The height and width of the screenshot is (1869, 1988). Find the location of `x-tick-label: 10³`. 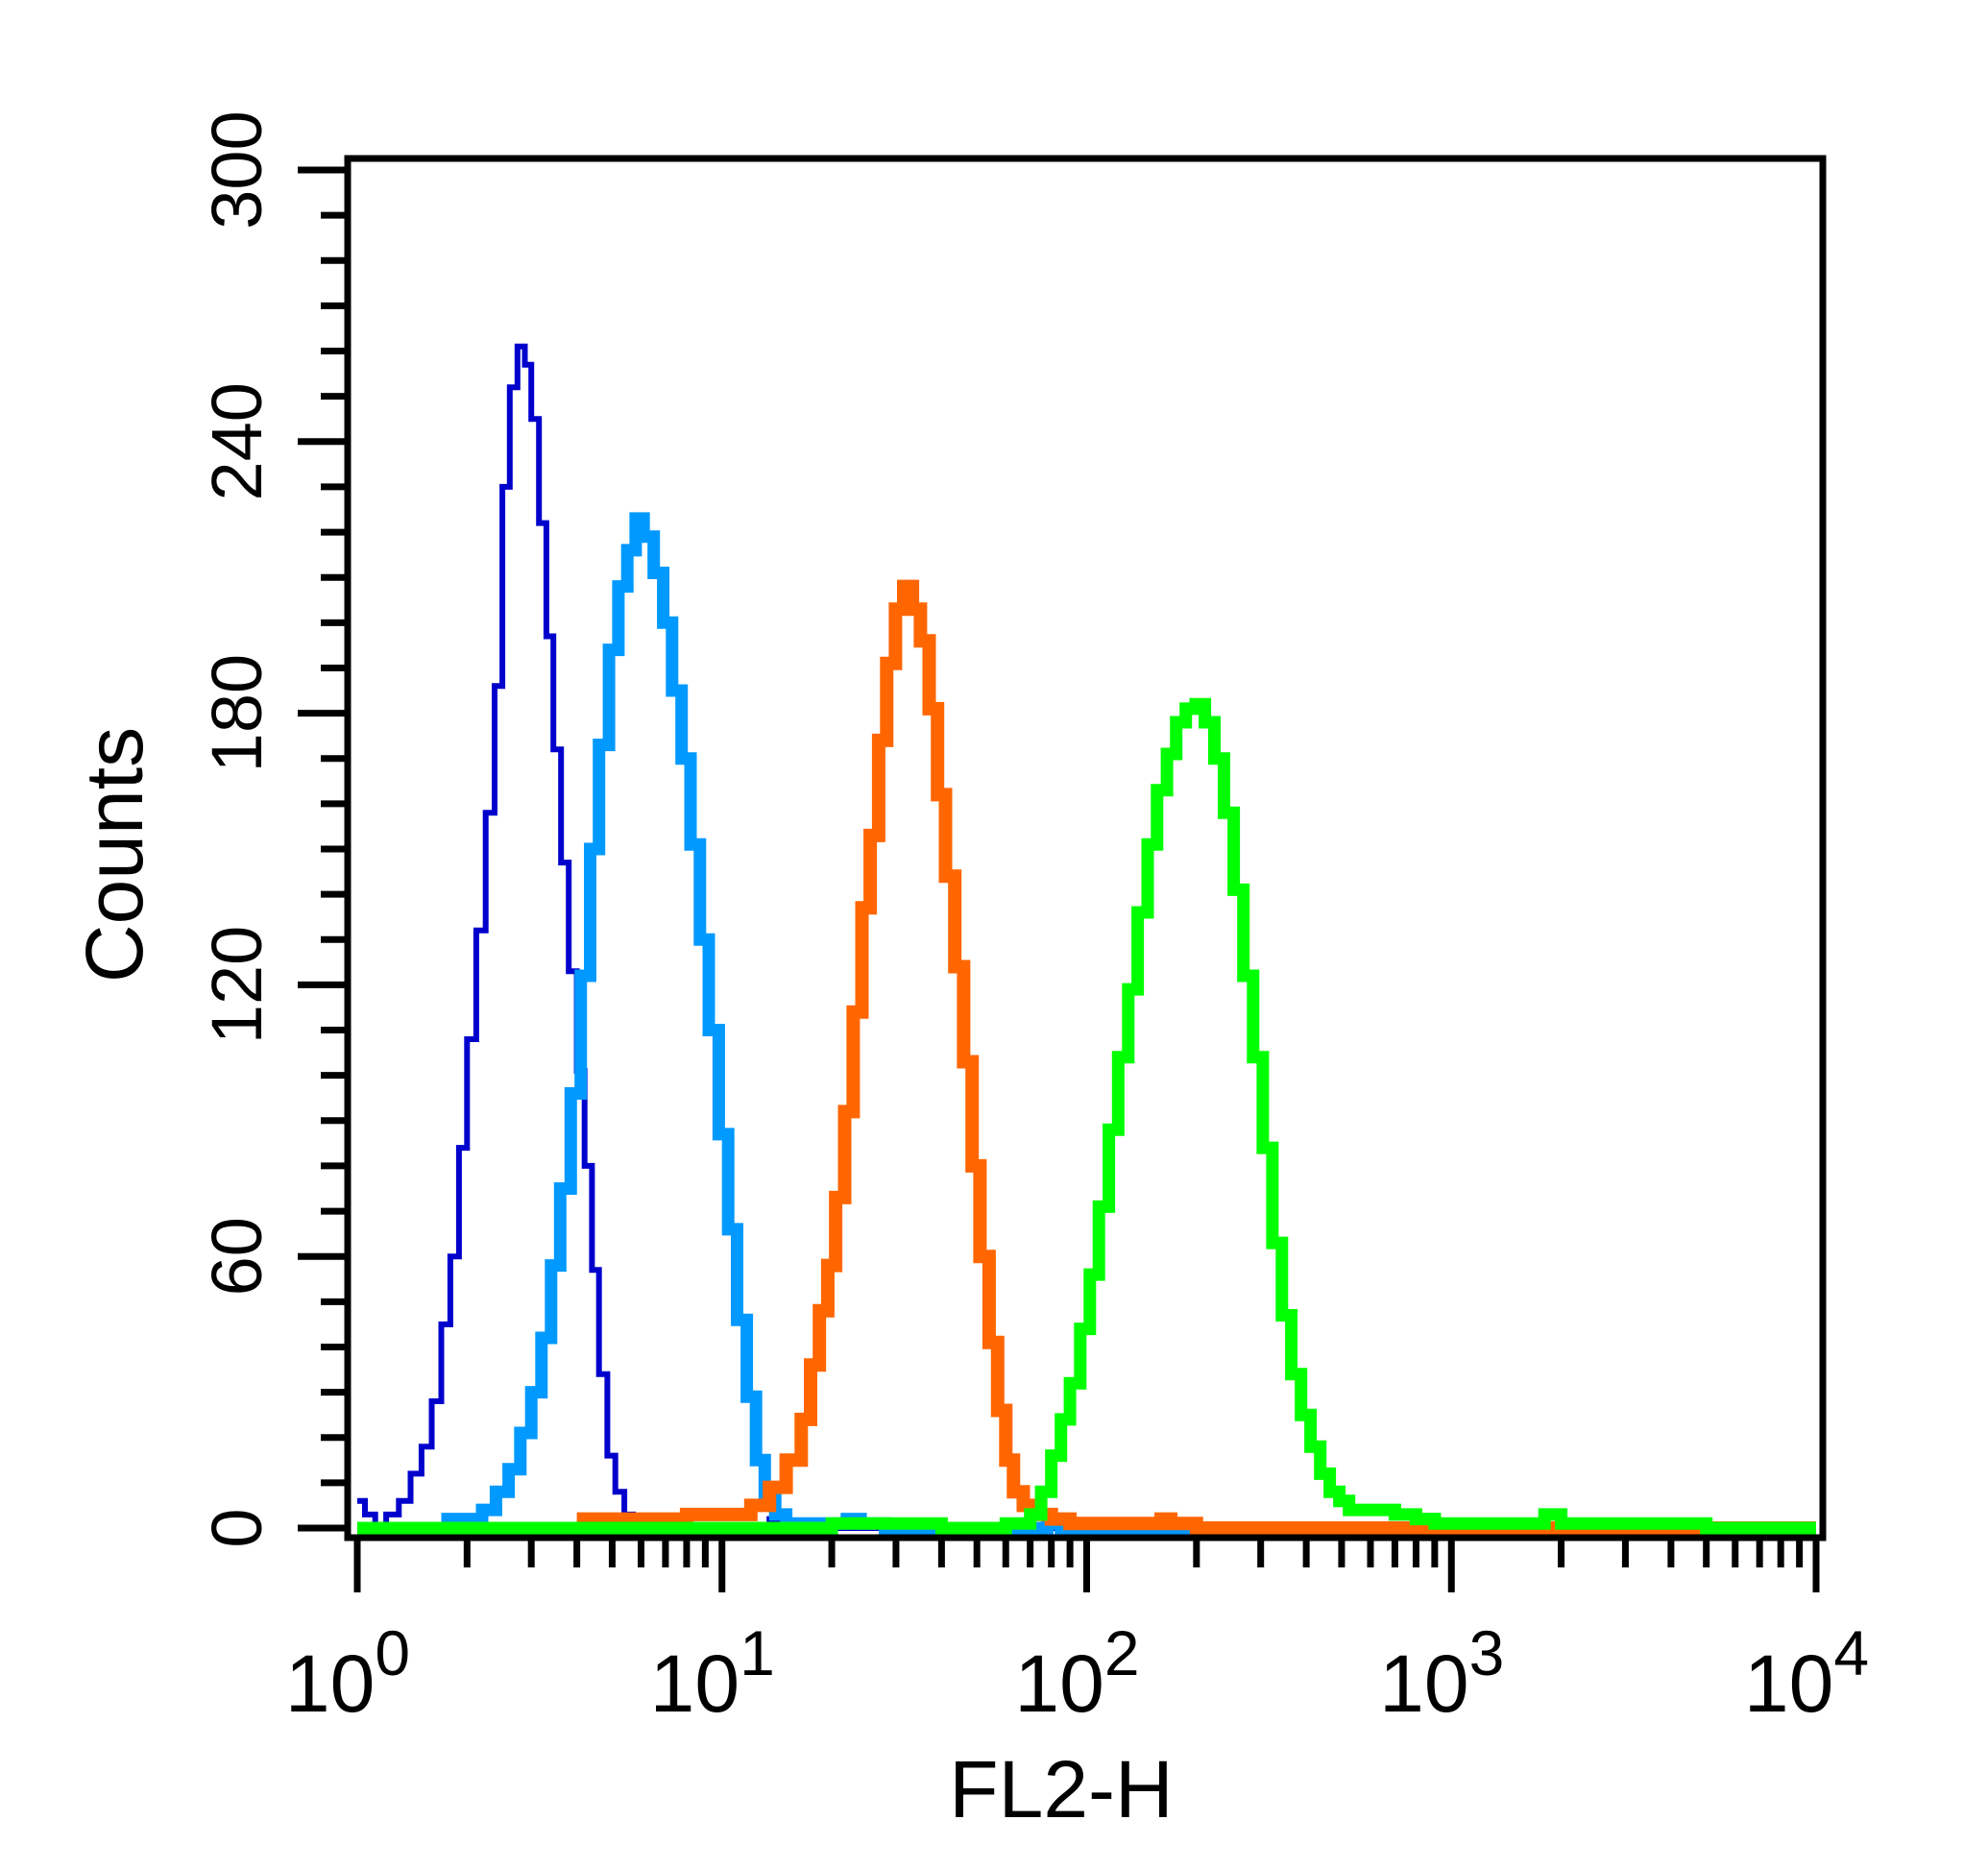

x-tick-label: 10³ is located at coordinates (1441, 1673).